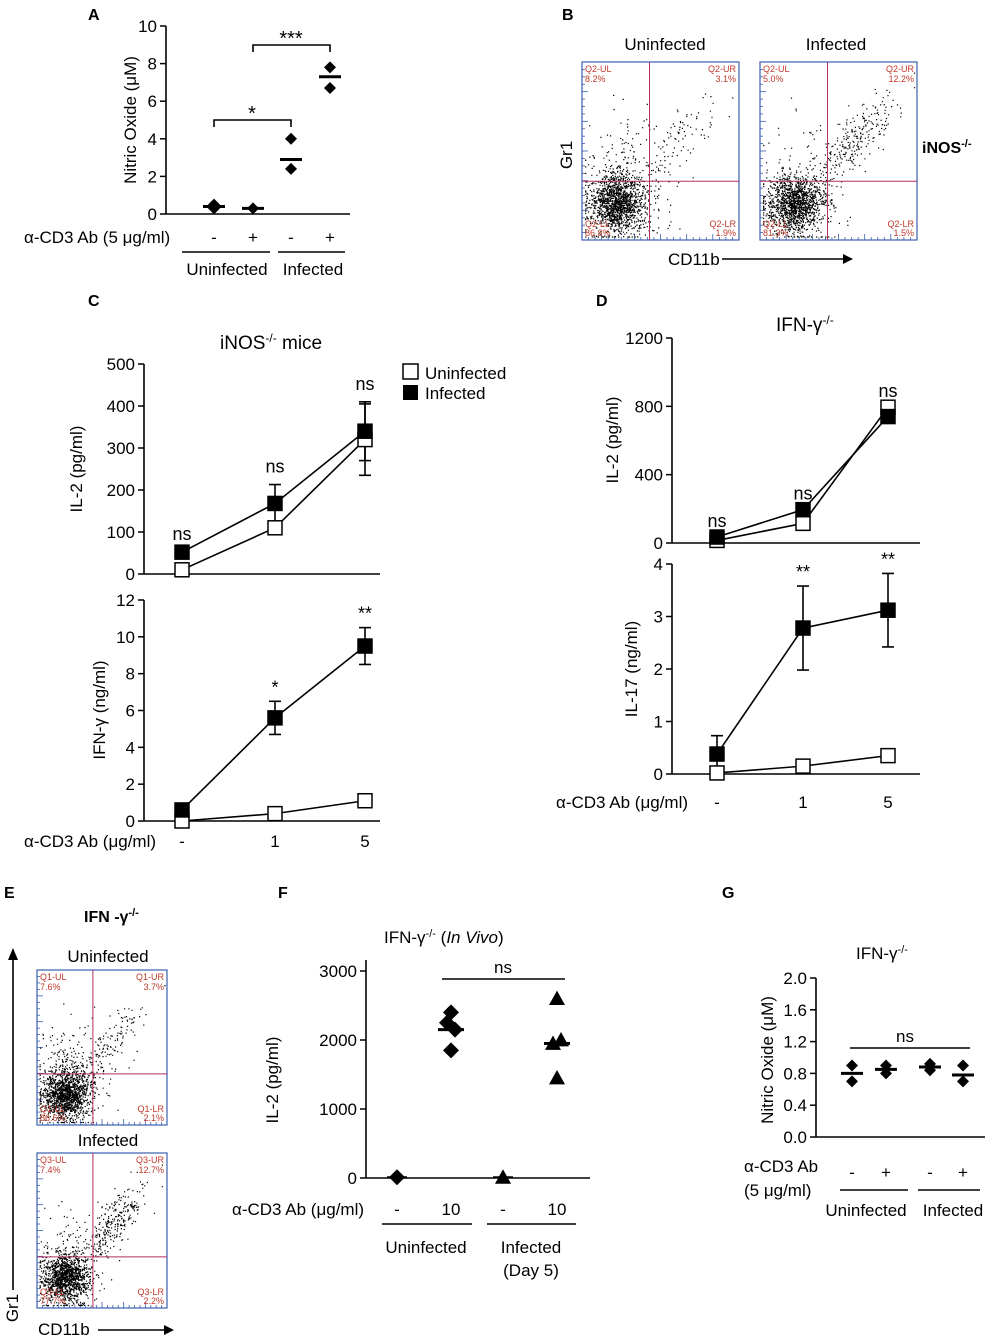 This screenshot has width=1003, height=1339. What do you see at coordinates (953, 1210) in the screenshot?
I see `panel-g-group-2: Infected` at bounding box center [953, 1210].